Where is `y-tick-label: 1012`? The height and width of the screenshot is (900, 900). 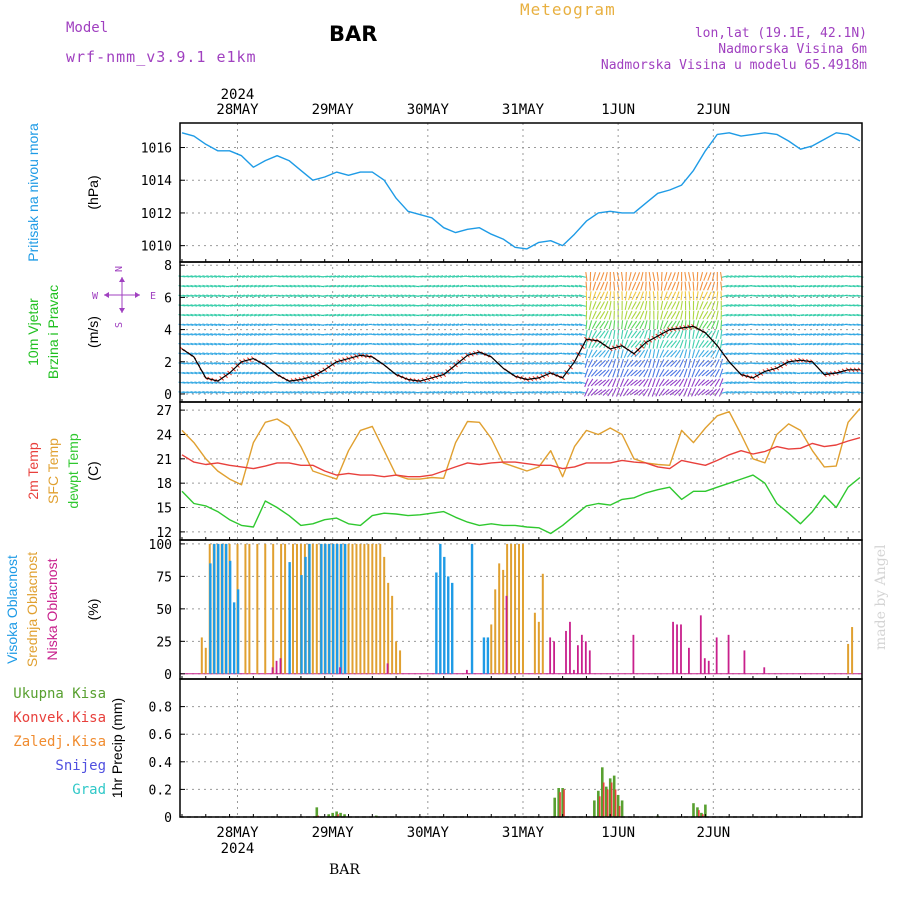 y-tick-label: 1012 is located at coordinates (156, 214).